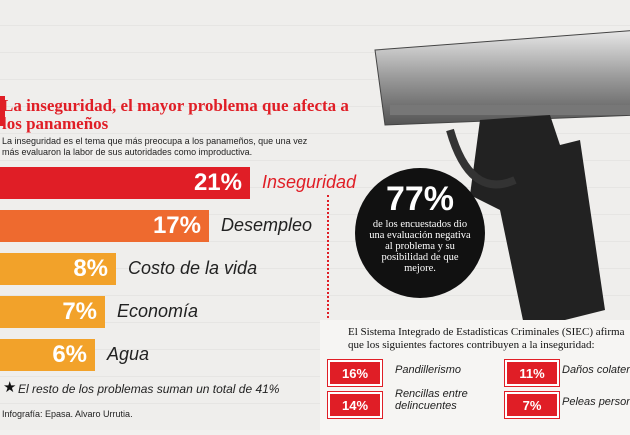 The width and height of the screenshot is (630, 435). What do you see at coordinates (420, 199) in the screenshot?
I see `highlight-value: 77%` at bounding box center [420, 199].